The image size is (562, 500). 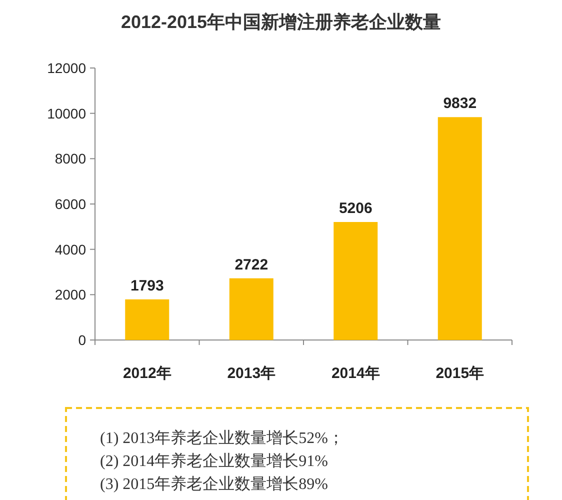 What do you see at coordinates (66, 113) in the screenshot?
I see `y-tick-label: 10000` at bounding box center [66, 113].